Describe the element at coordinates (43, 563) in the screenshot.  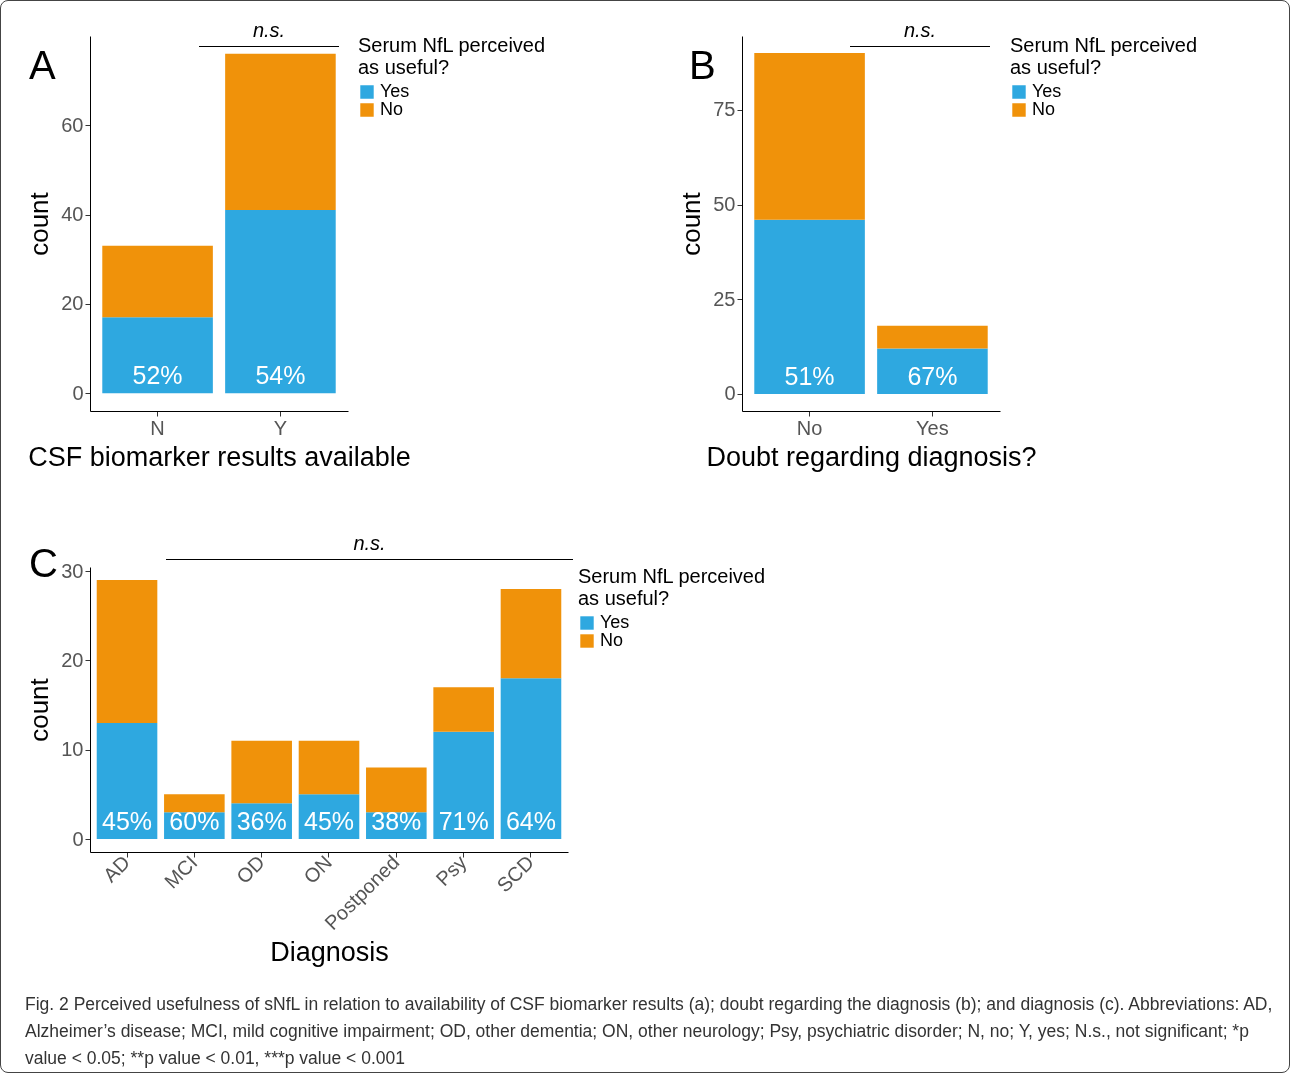
I see `chart-title: C` at that location.